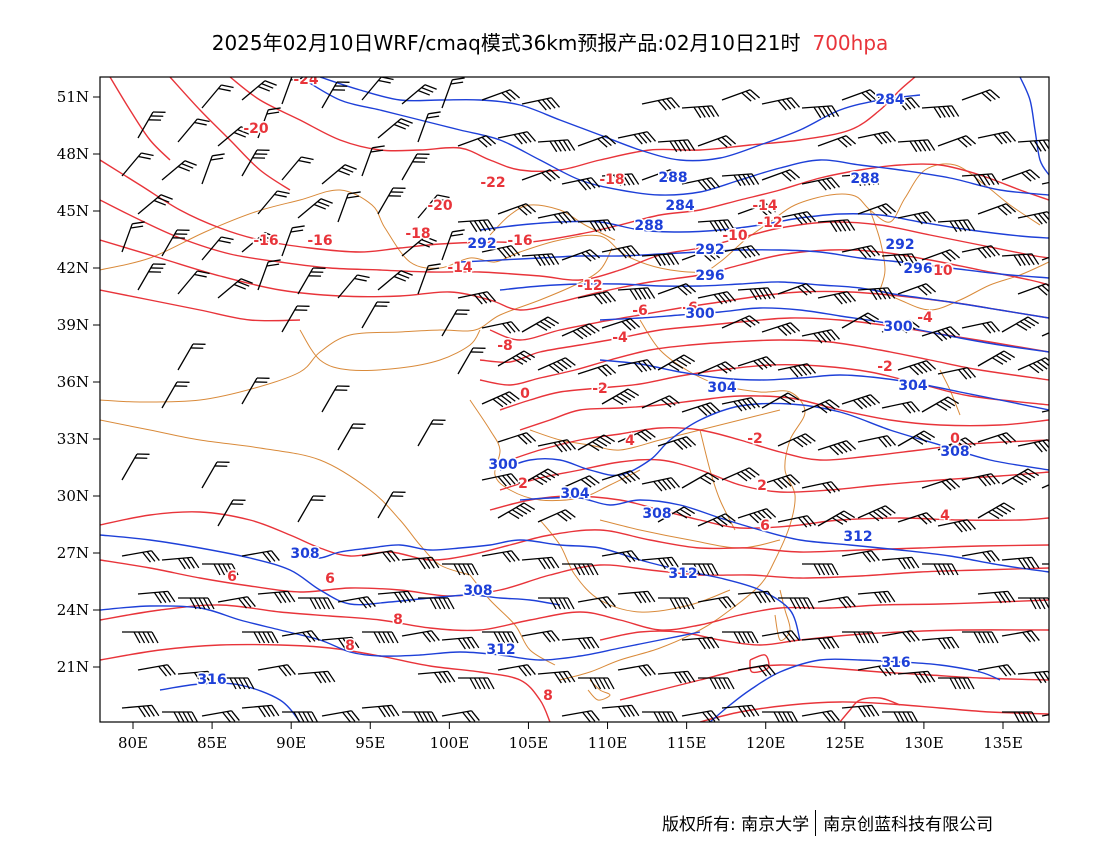 This screenshot has width=1100, height=850. Describe the element at coordinates (78, 382) in the screenshot. I see `latitude-axis: 51N 48N 45N 42N 39N 36N 33N 30N 27N 24N 21N` at that location.